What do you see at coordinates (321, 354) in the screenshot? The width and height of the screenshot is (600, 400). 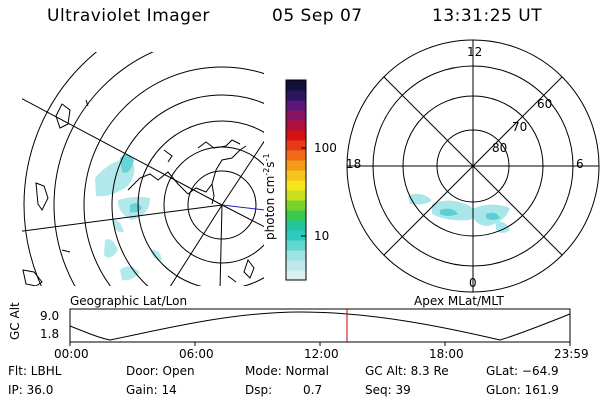 I see `timeline-tick-2: 12:00` at bounding box center [321, 354].